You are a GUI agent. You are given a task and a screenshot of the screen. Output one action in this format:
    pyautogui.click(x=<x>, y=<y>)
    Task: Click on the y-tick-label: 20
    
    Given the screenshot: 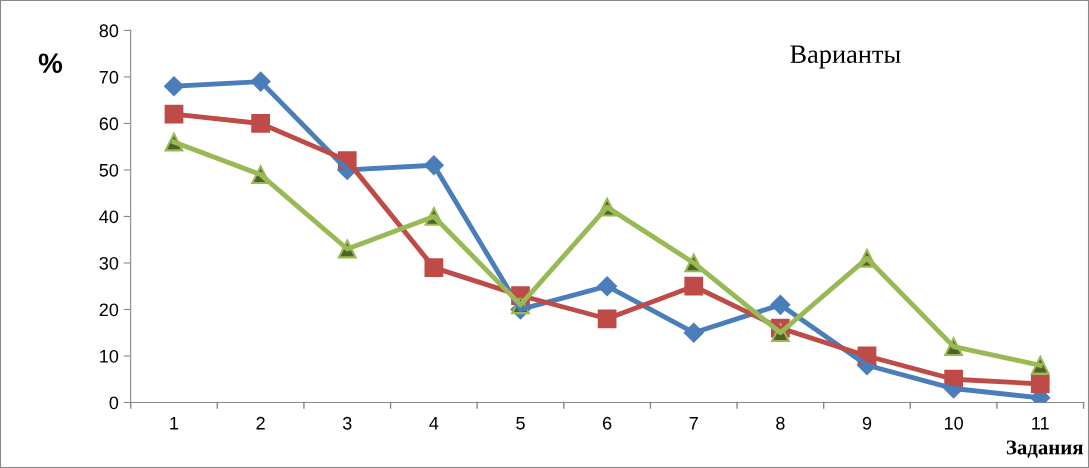 What is the action you would take?
    pyautogui.click(x=109, y=310)
    